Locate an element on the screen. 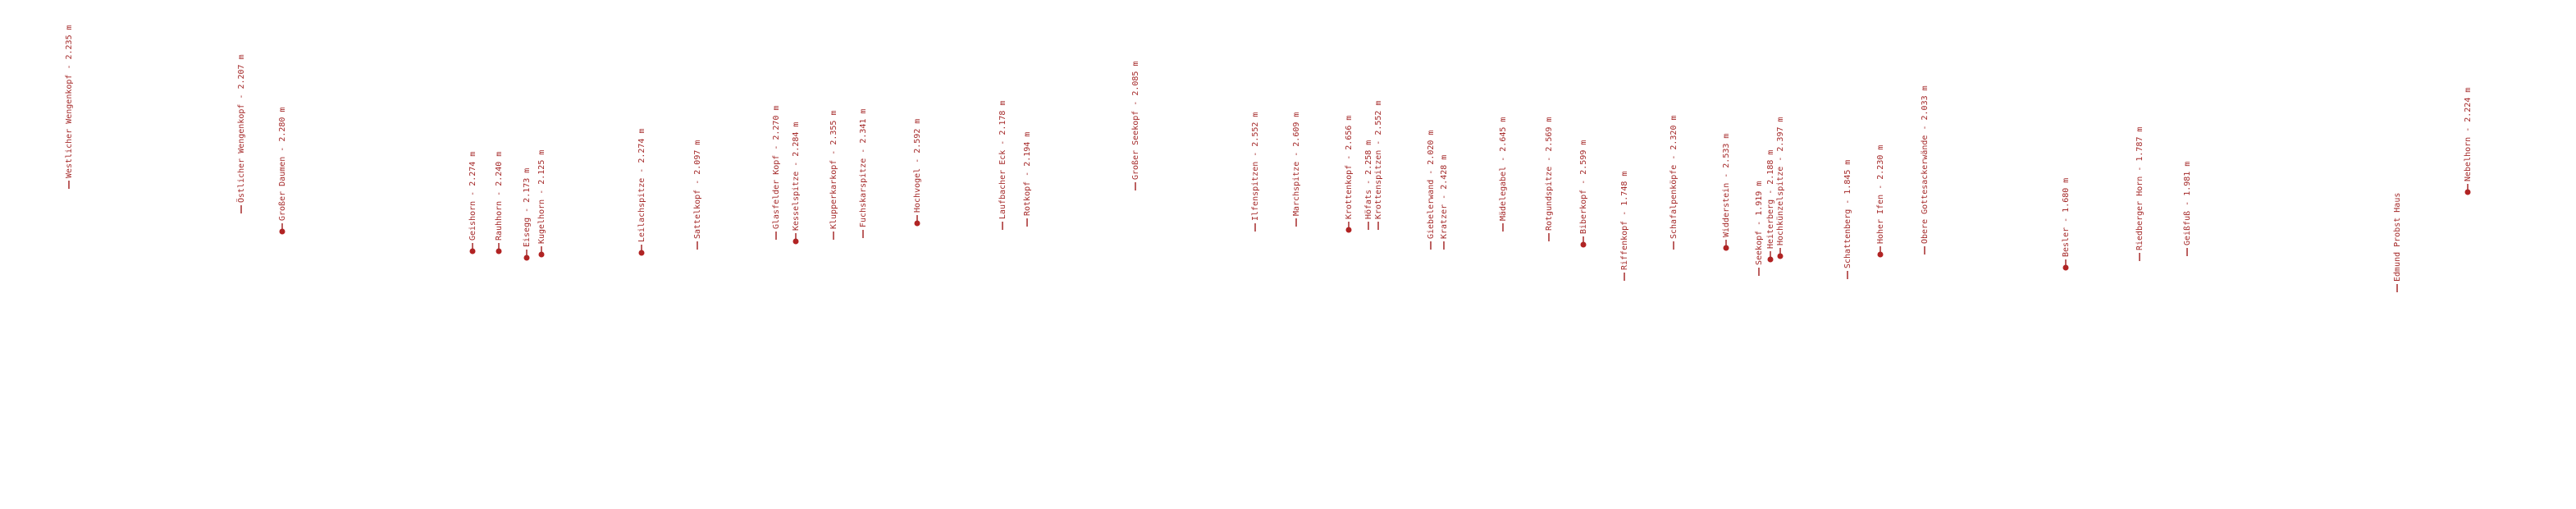  peak-label: Großer Daumen - 2.280 m is located at coordinates (283, 164).